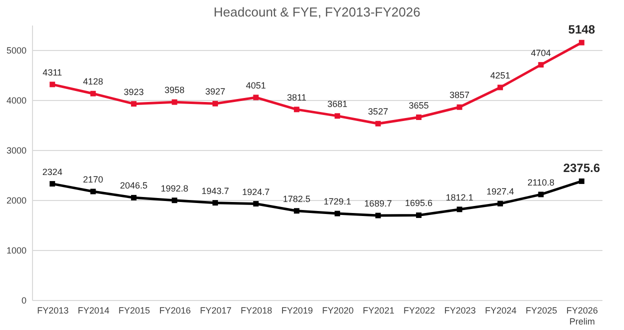  Describe the element at coordinates (582, 316) in the screenshot. I see `x-tick-label: FY2026 Prelim` at that location.